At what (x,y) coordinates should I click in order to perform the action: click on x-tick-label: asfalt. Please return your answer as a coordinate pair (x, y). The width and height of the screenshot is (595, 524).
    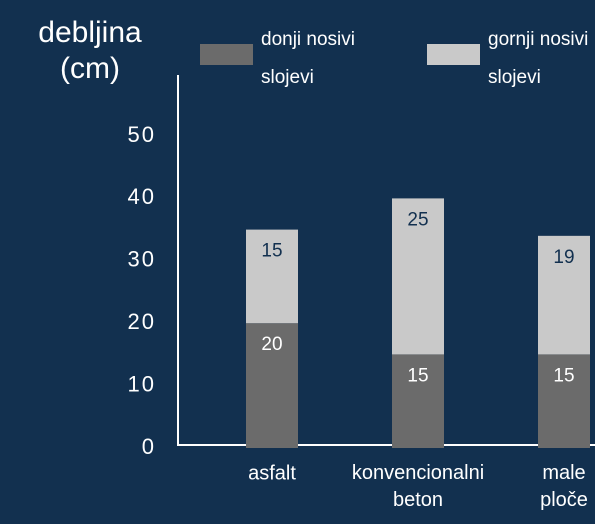
    Looking at the image, I should click on (272, 473).